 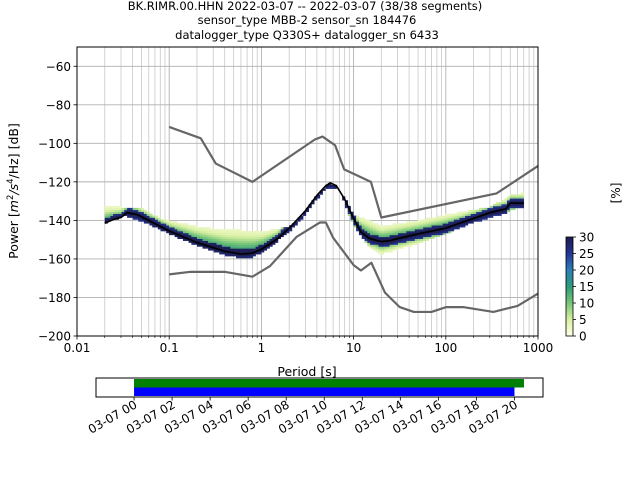 I want to click on x-tick-label: 100, so click(x=445, y=348).